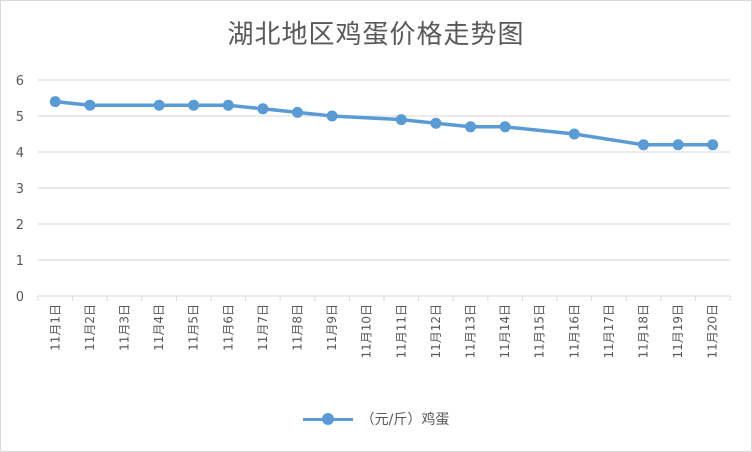  What do you see at coordinates (436, 331) in the screenshot?
I see `x-tick-label: 11月12日` at bounding box center [436, 331].